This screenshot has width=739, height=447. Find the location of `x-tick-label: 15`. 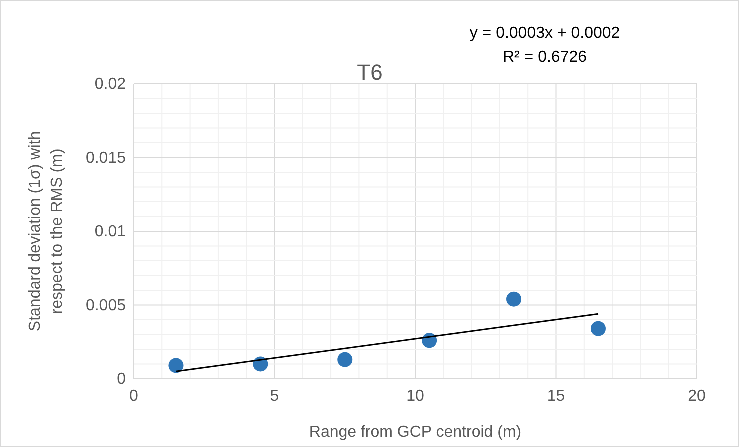

x-tick-label: 15 is located at coordinates (556, 396).